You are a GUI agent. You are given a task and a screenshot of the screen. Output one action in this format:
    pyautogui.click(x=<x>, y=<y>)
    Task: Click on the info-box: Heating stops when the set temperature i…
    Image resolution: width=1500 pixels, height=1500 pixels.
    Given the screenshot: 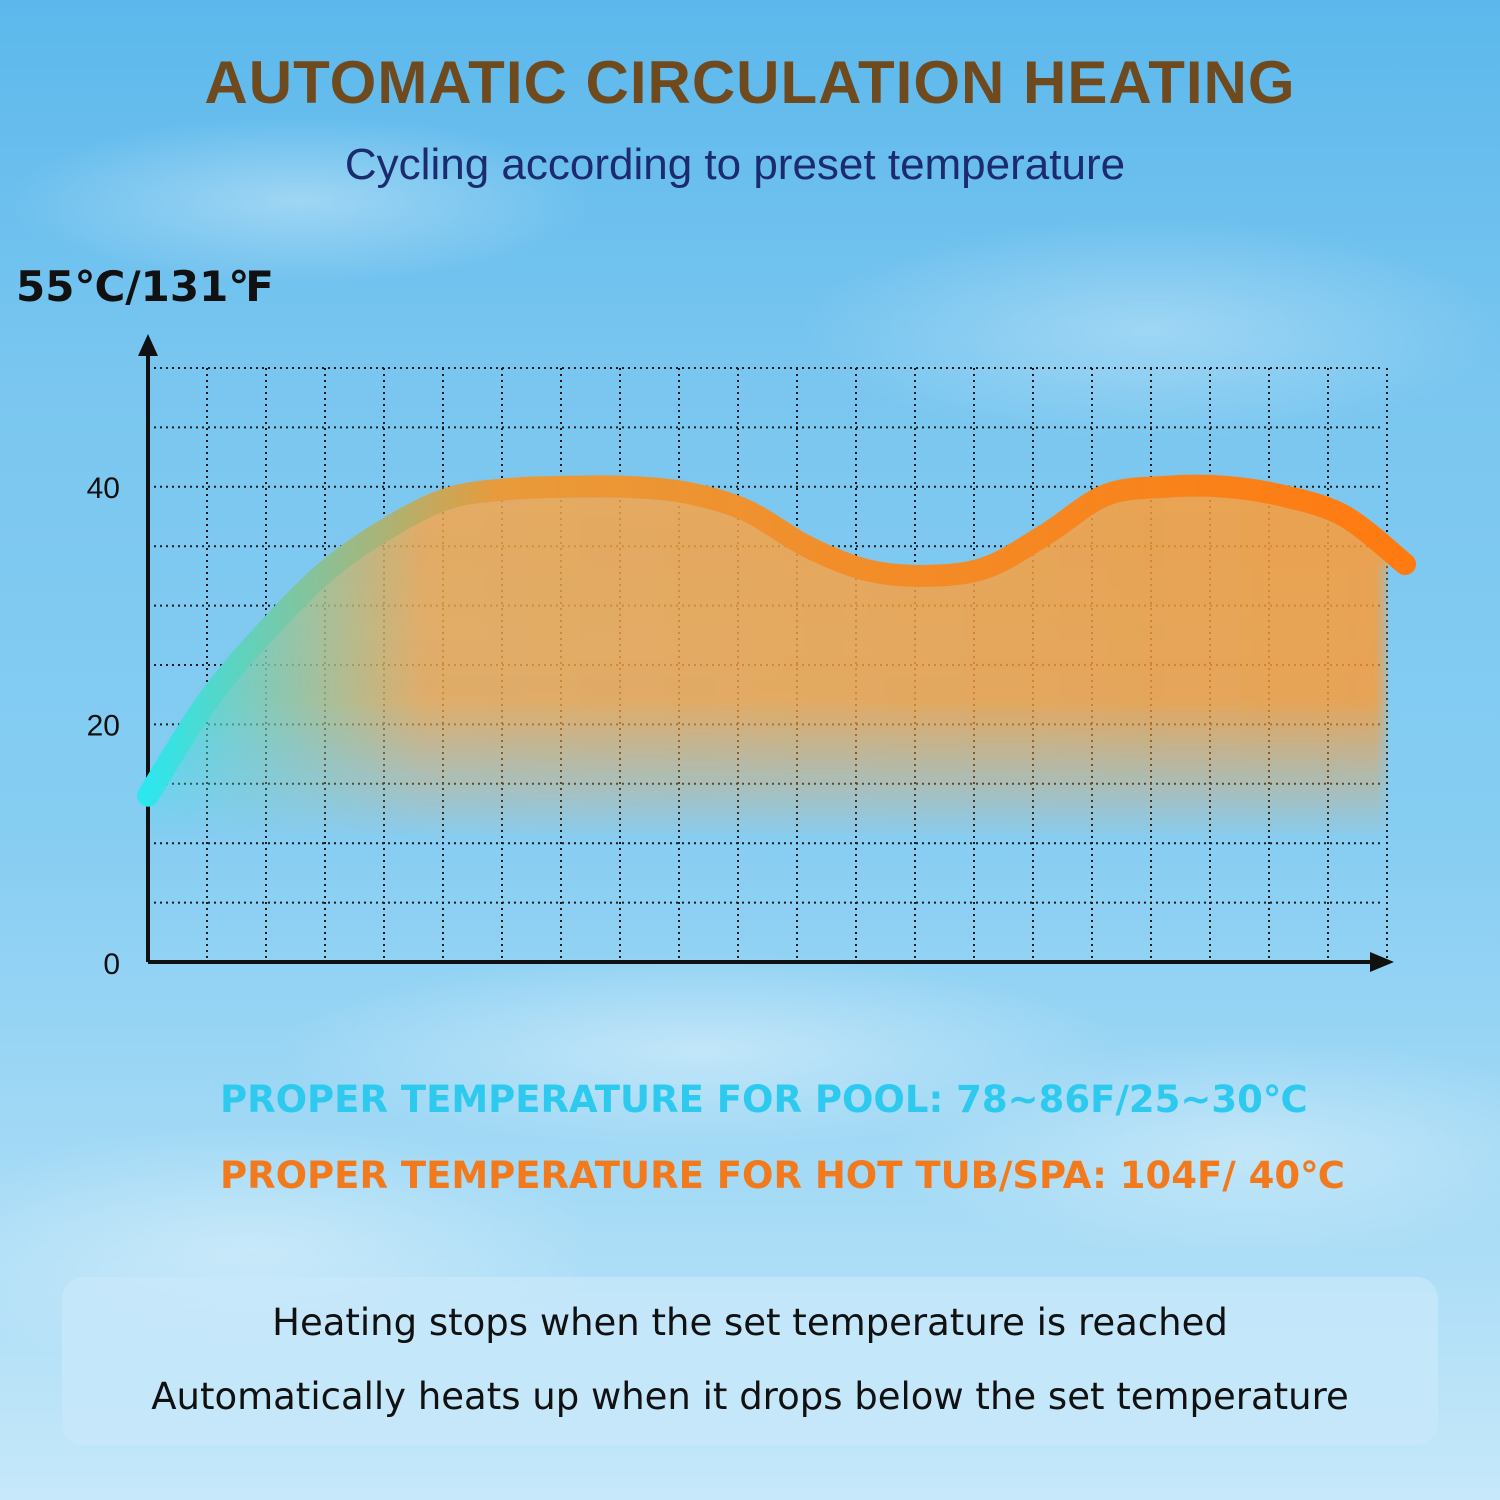 What is the action you would take?
    pyautogui.click(x=750, y=1361)
    